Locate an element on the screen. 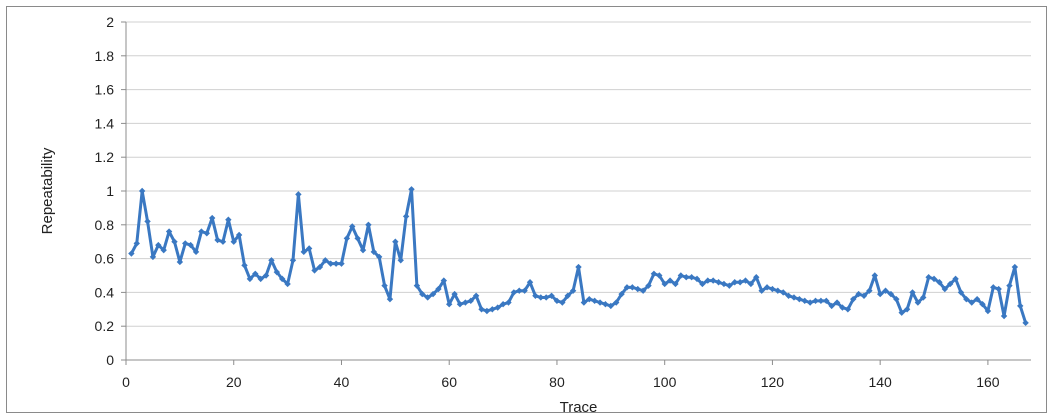 This screenshot has width=1053, height=419. y-tick-label: 2 is located at coordinates (110, 22).